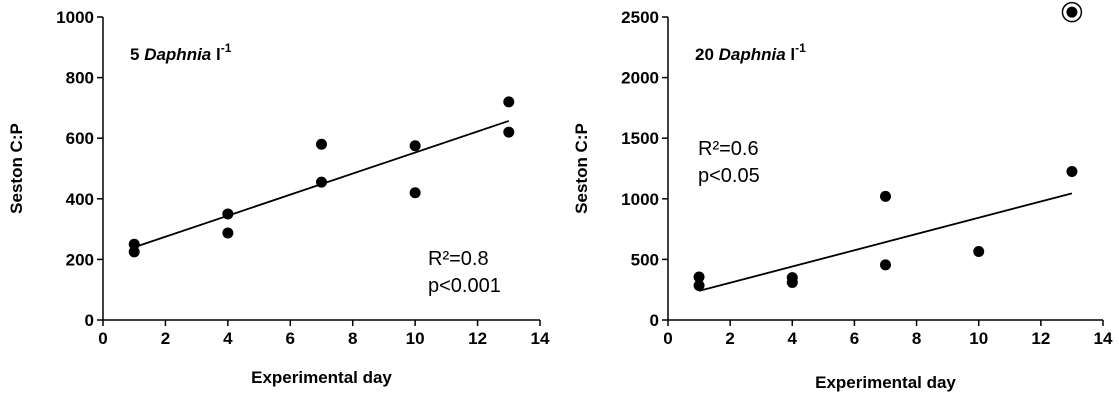  I want to click on panel-label: 20 Daphnia l-1, so click(750, 52).